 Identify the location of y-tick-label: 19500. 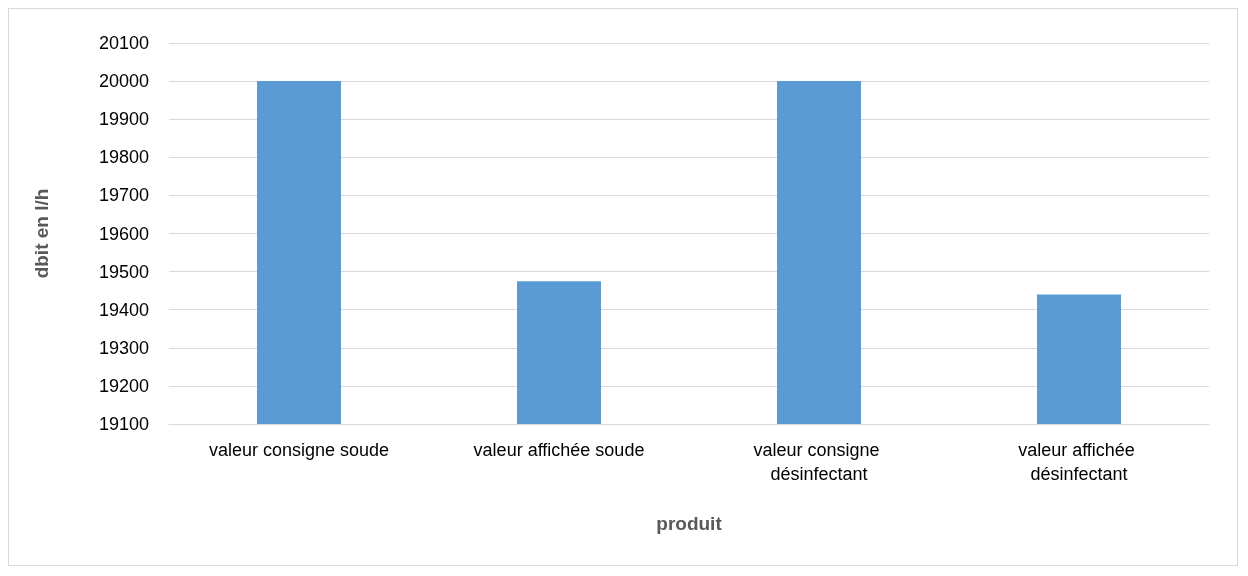
(123, 271).